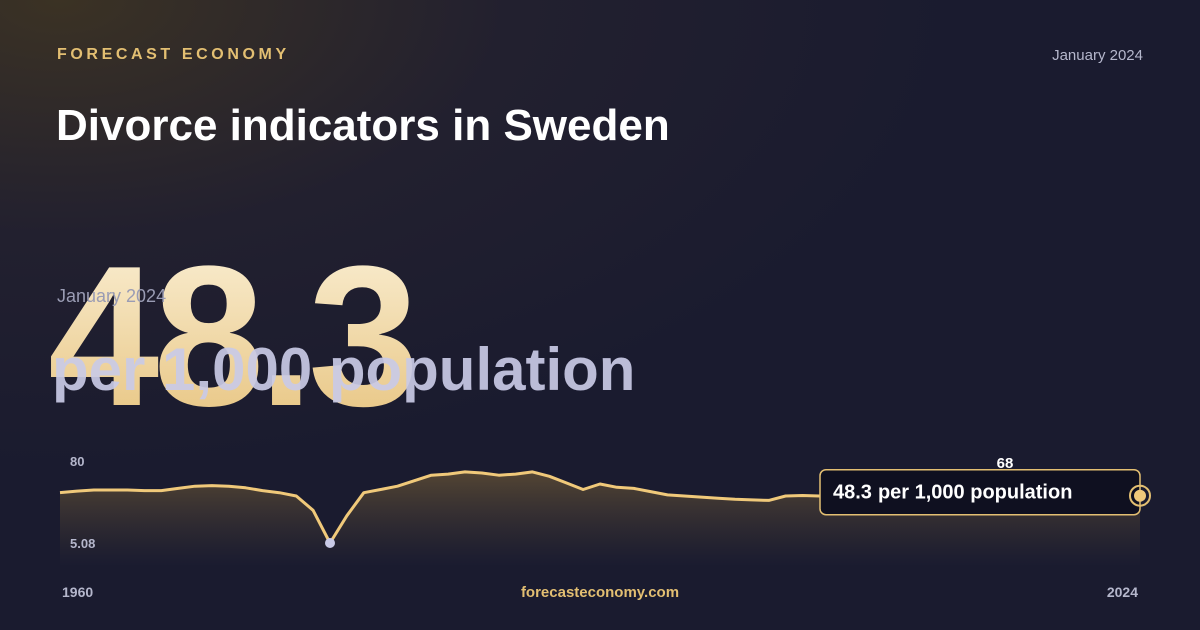 This screenshot has height=630, width=1200. I want to click on last-ring, so click(1140, 495).